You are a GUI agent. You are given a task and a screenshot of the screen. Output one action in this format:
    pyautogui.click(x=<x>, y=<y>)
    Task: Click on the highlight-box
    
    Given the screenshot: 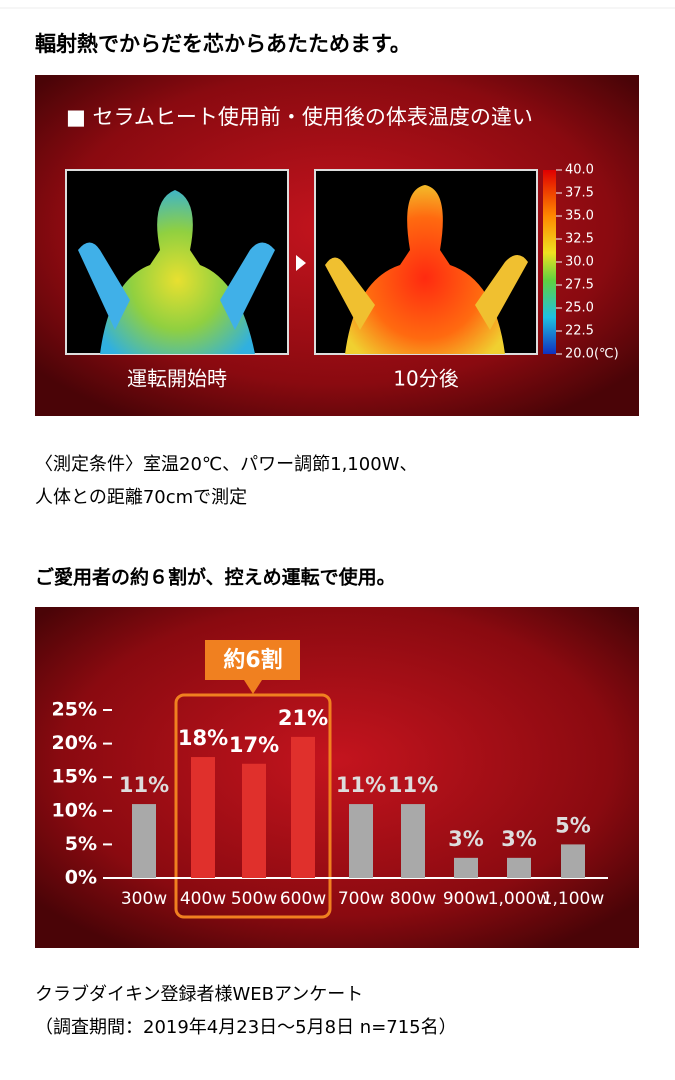 What is the action you would take?
    pyautogui.click(x=253, y=806)
    